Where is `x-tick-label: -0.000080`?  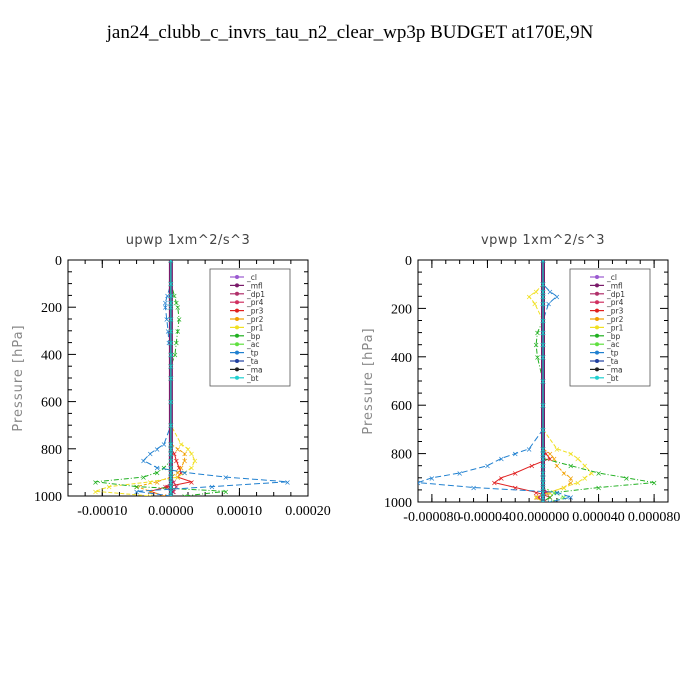
x-tick-label: -0.000080 is located at coordinates (431, 517).